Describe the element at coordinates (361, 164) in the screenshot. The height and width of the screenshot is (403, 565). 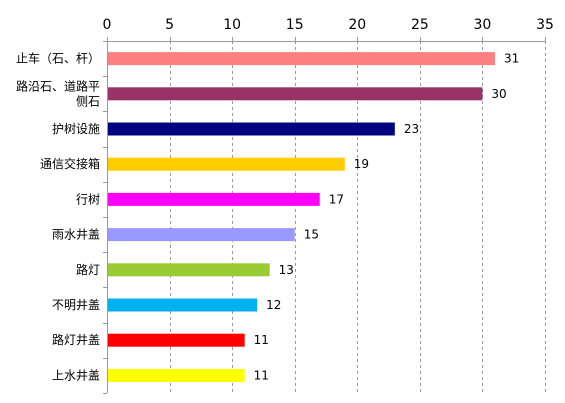
I see `data-label: 19` at that location.